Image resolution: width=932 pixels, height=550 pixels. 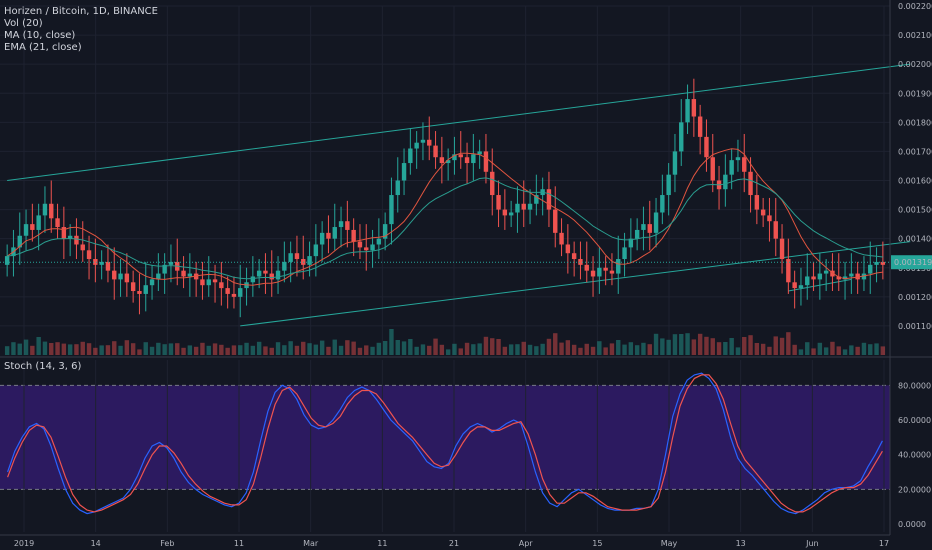 What do you see at coordinates (454, 543) in the screenshot?
I see `time-tick-label: 21` at bounding box center [454, 543].